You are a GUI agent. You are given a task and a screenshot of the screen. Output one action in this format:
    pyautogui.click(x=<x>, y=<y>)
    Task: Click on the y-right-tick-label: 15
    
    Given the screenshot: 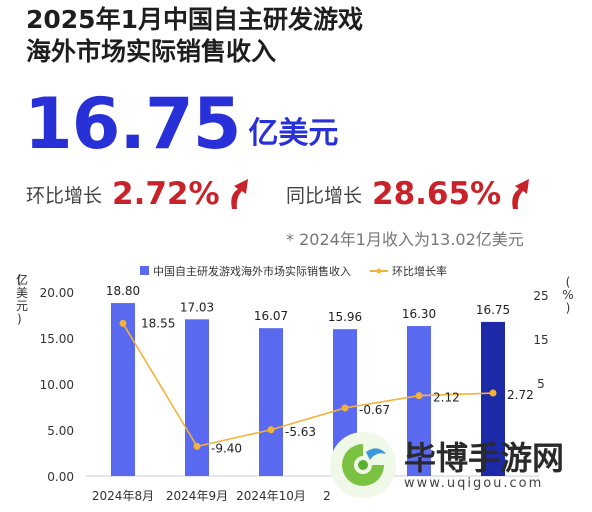 What is the action you would take?
    pyautogui.click(x=540, y=340)
    